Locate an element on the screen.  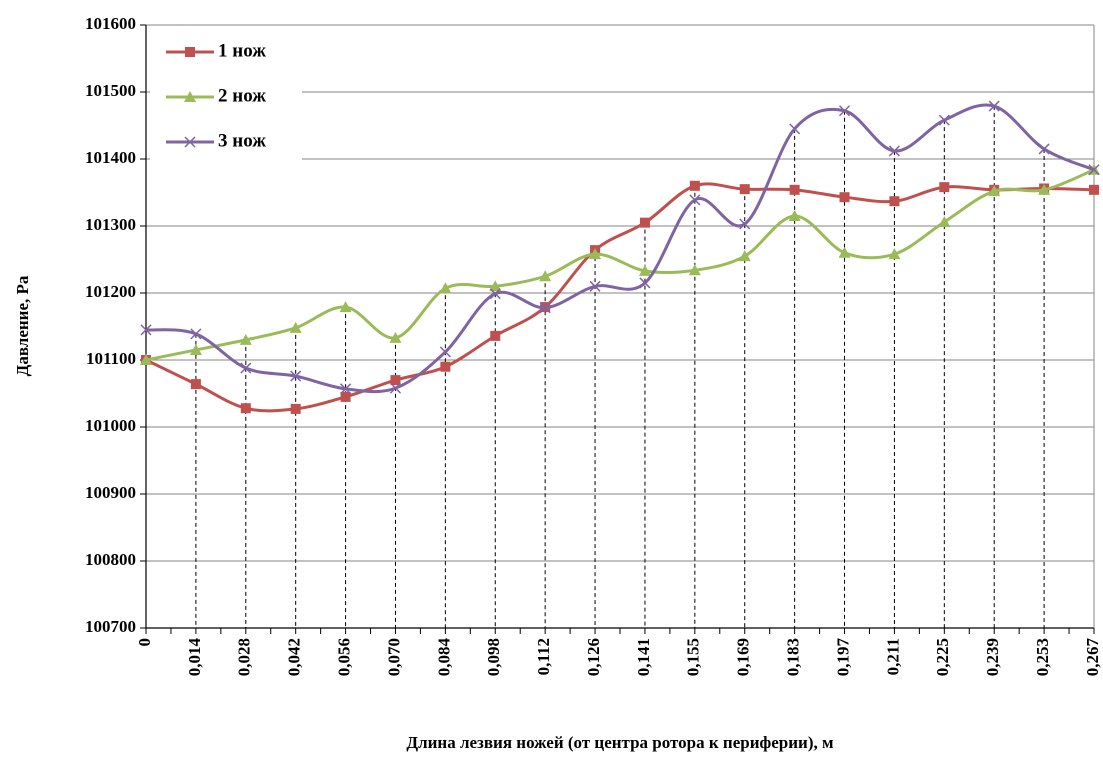
y-tick-label: 101200 is located at coordinates (110, 291).